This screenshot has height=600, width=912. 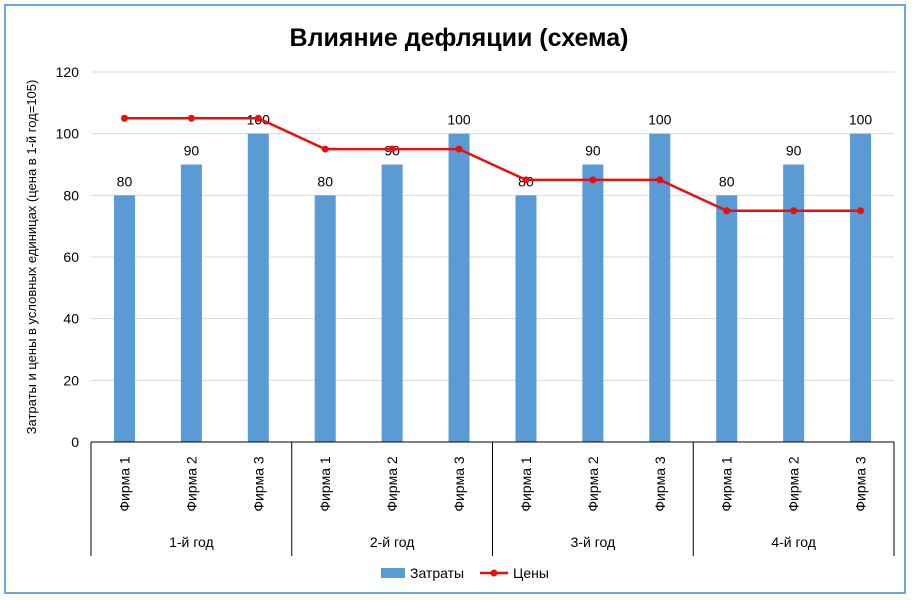 I want to click on bar-data-labels: 8090100809010080901008090100, so click(x=495, y=151).